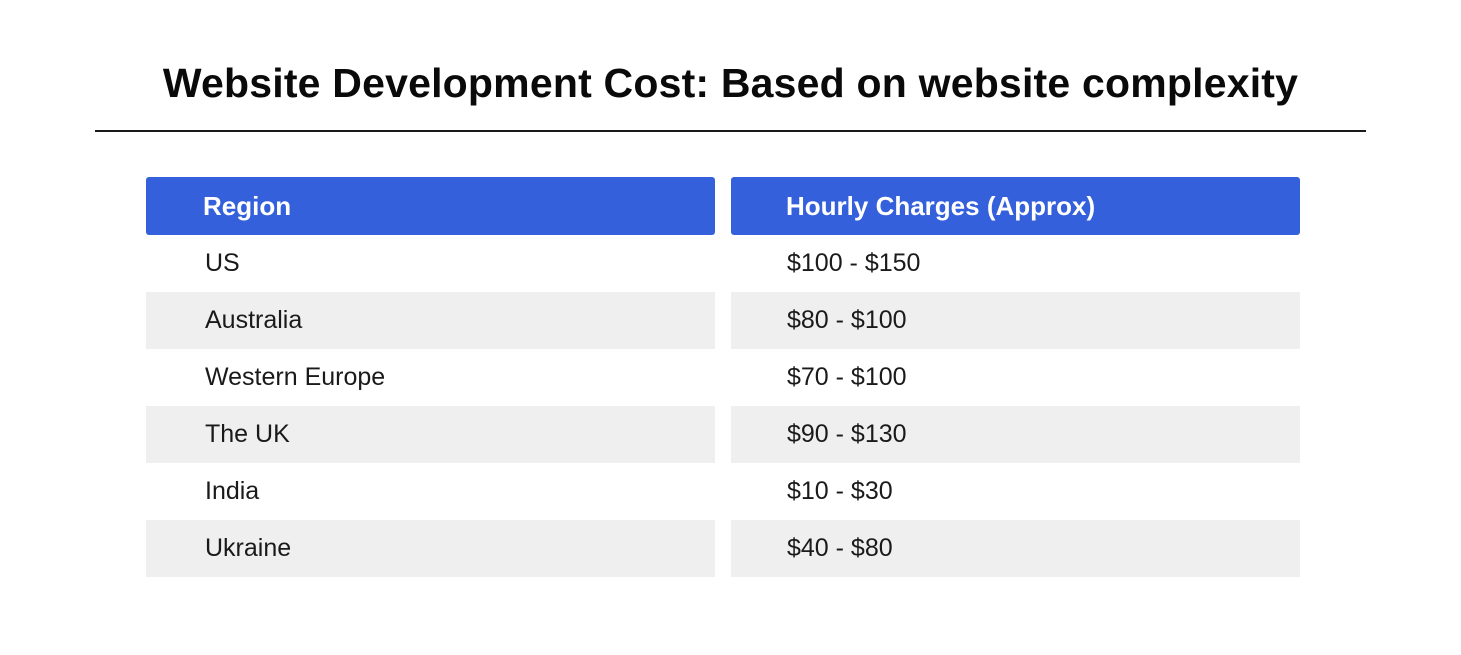 This screenshot has height=655, width=1461. What do you see at coordinates (222, 263) in the screenshot?
I see `region-cell: US` at bounding box center [222, 263].